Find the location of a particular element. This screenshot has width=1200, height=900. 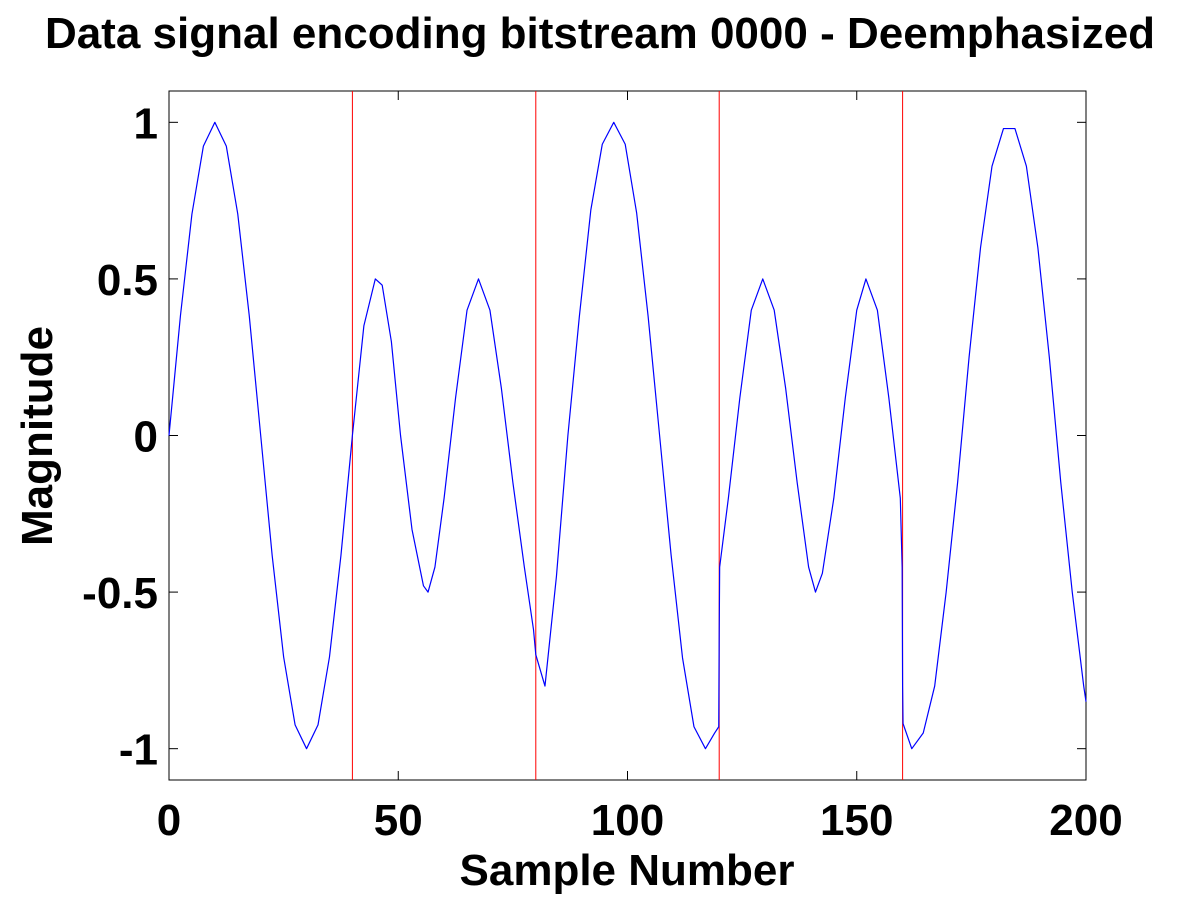

y-tick-label: 1 is located at coordinates (146, 123).